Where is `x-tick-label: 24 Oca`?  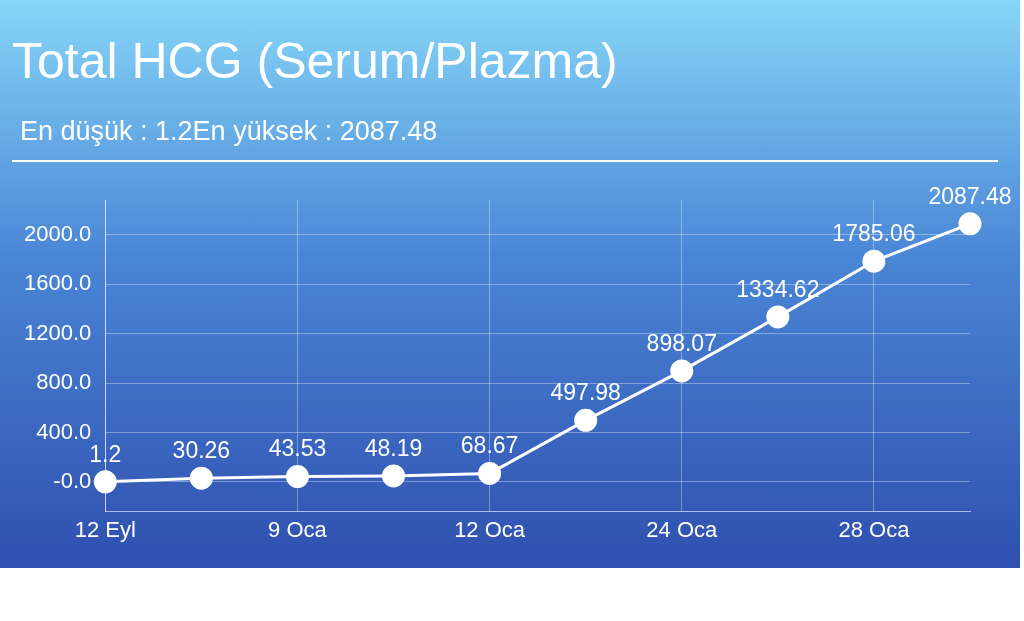 x-tick-label: 24 Oca is located at coordinates (682, 529).